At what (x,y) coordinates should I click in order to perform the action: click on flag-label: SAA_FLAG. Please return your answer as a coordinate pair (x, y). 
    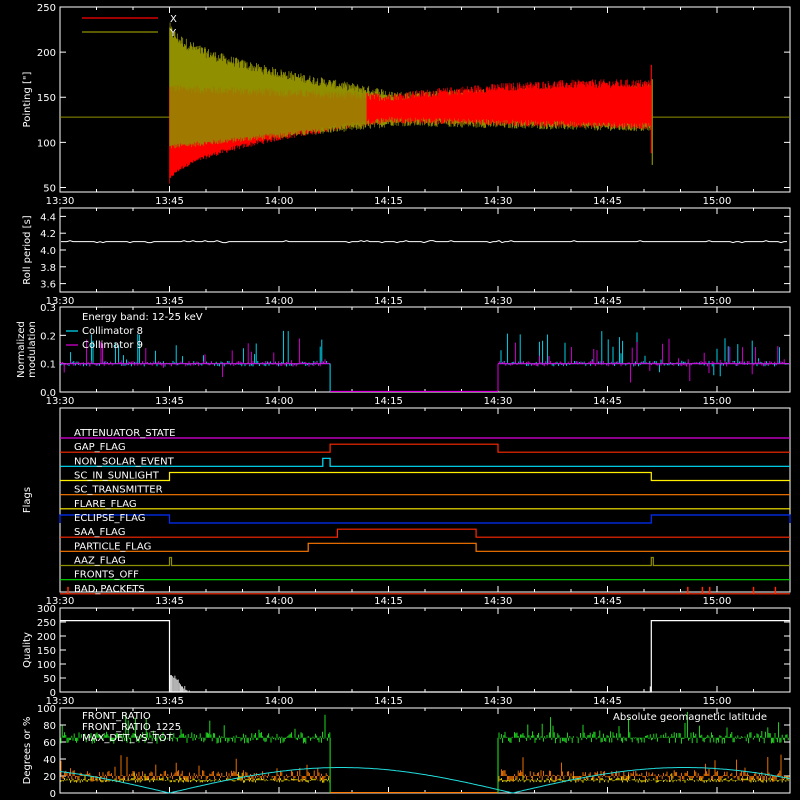
    Looking at the image, I should click on (99, 532).